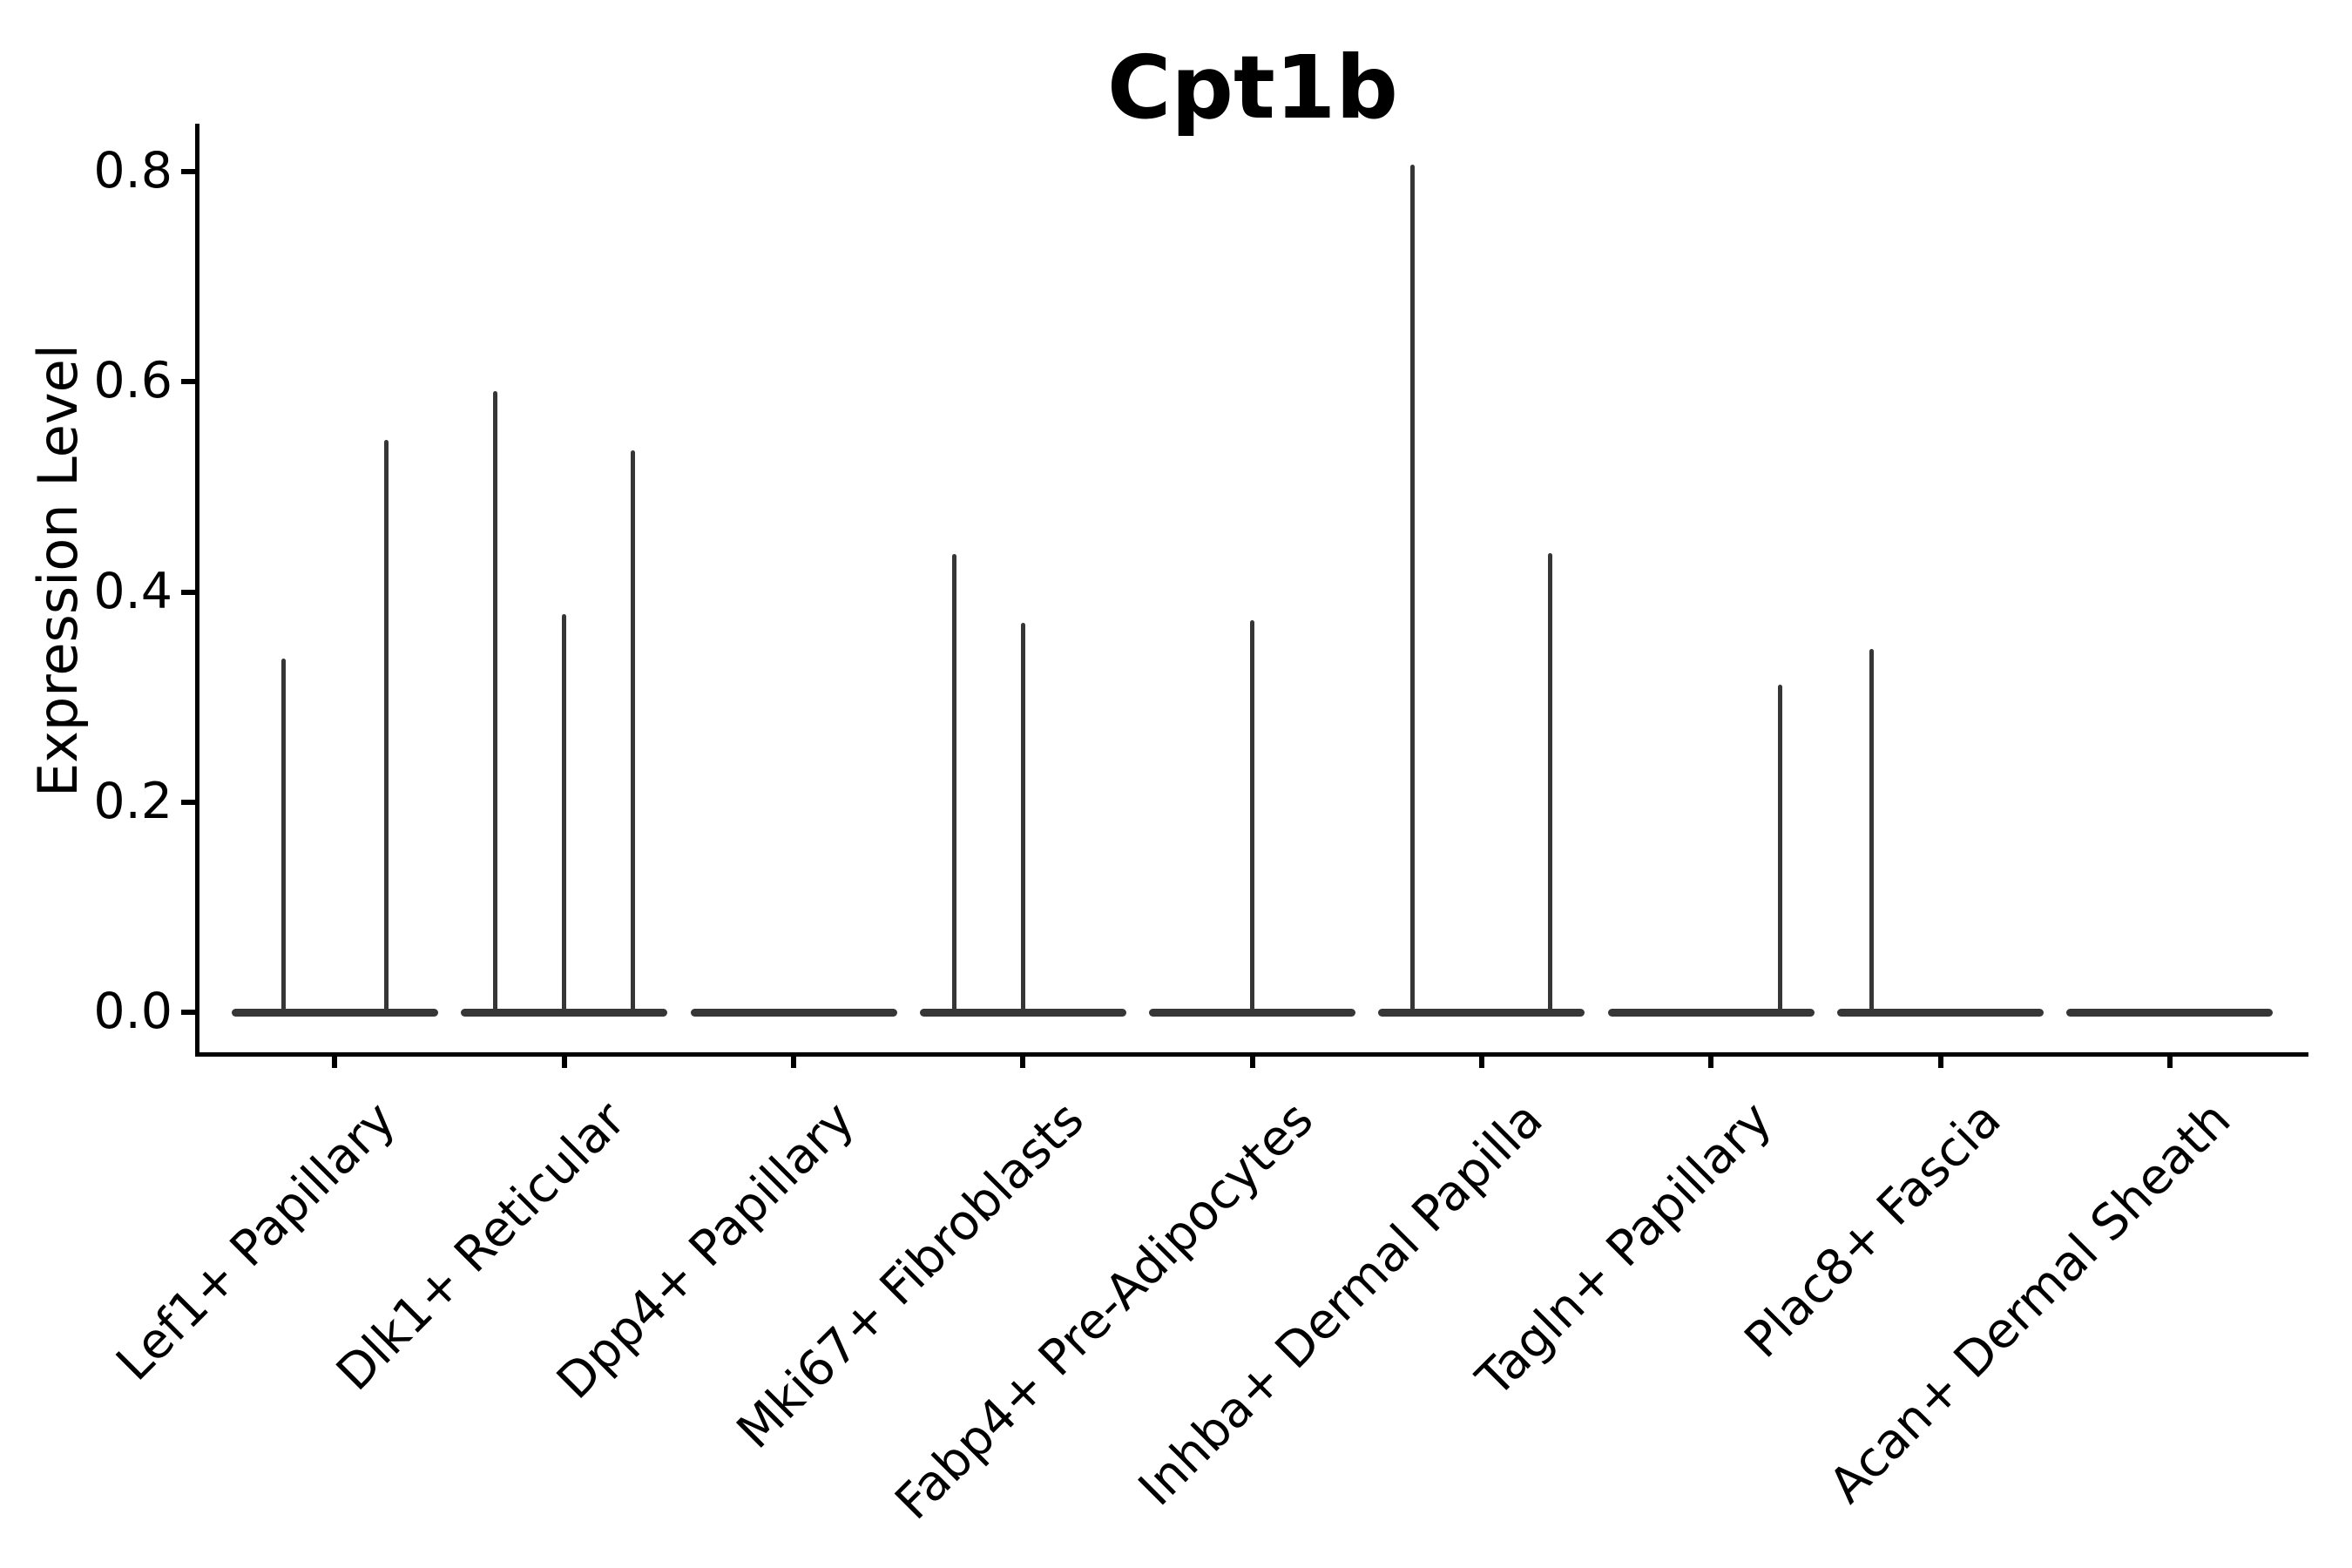 The height and width of the screenshot is (1568, 2352). Describe the element at coordinates (2030, 1303) in the screenshot. I see `x-tick-label: Acan+ Dermal Sheath` at that location.